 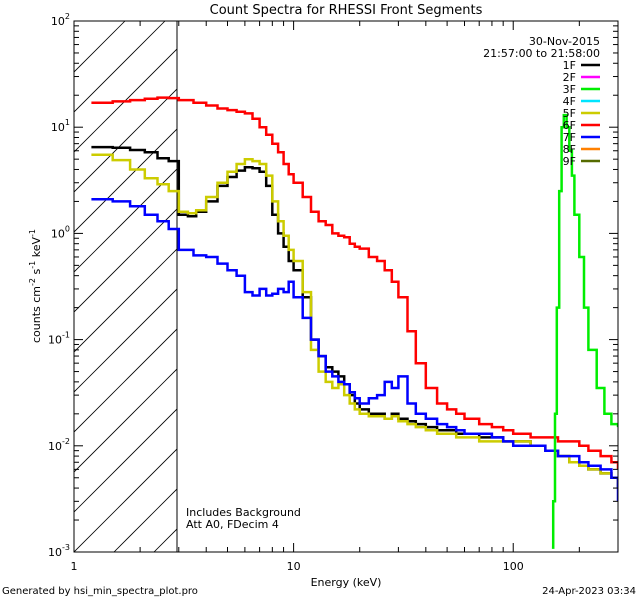 What do you see at coordinates (346, 10) in the screenshot?
I see `chart-title: Count Spectra for RHESSI Front Segments` at bounding box center [346, 10].